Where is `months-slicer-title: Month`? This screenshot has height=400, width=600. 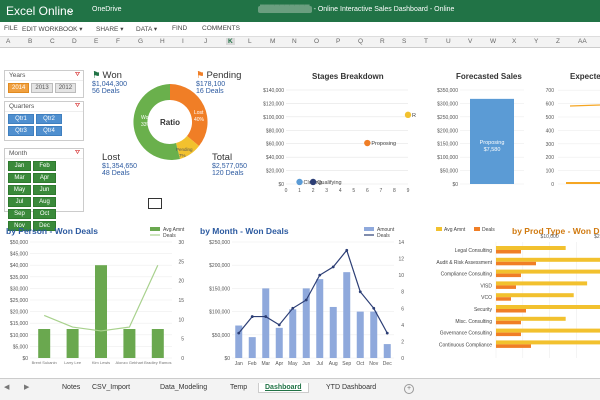 months-slicer-title: Month is located at coordinates (18, 153).